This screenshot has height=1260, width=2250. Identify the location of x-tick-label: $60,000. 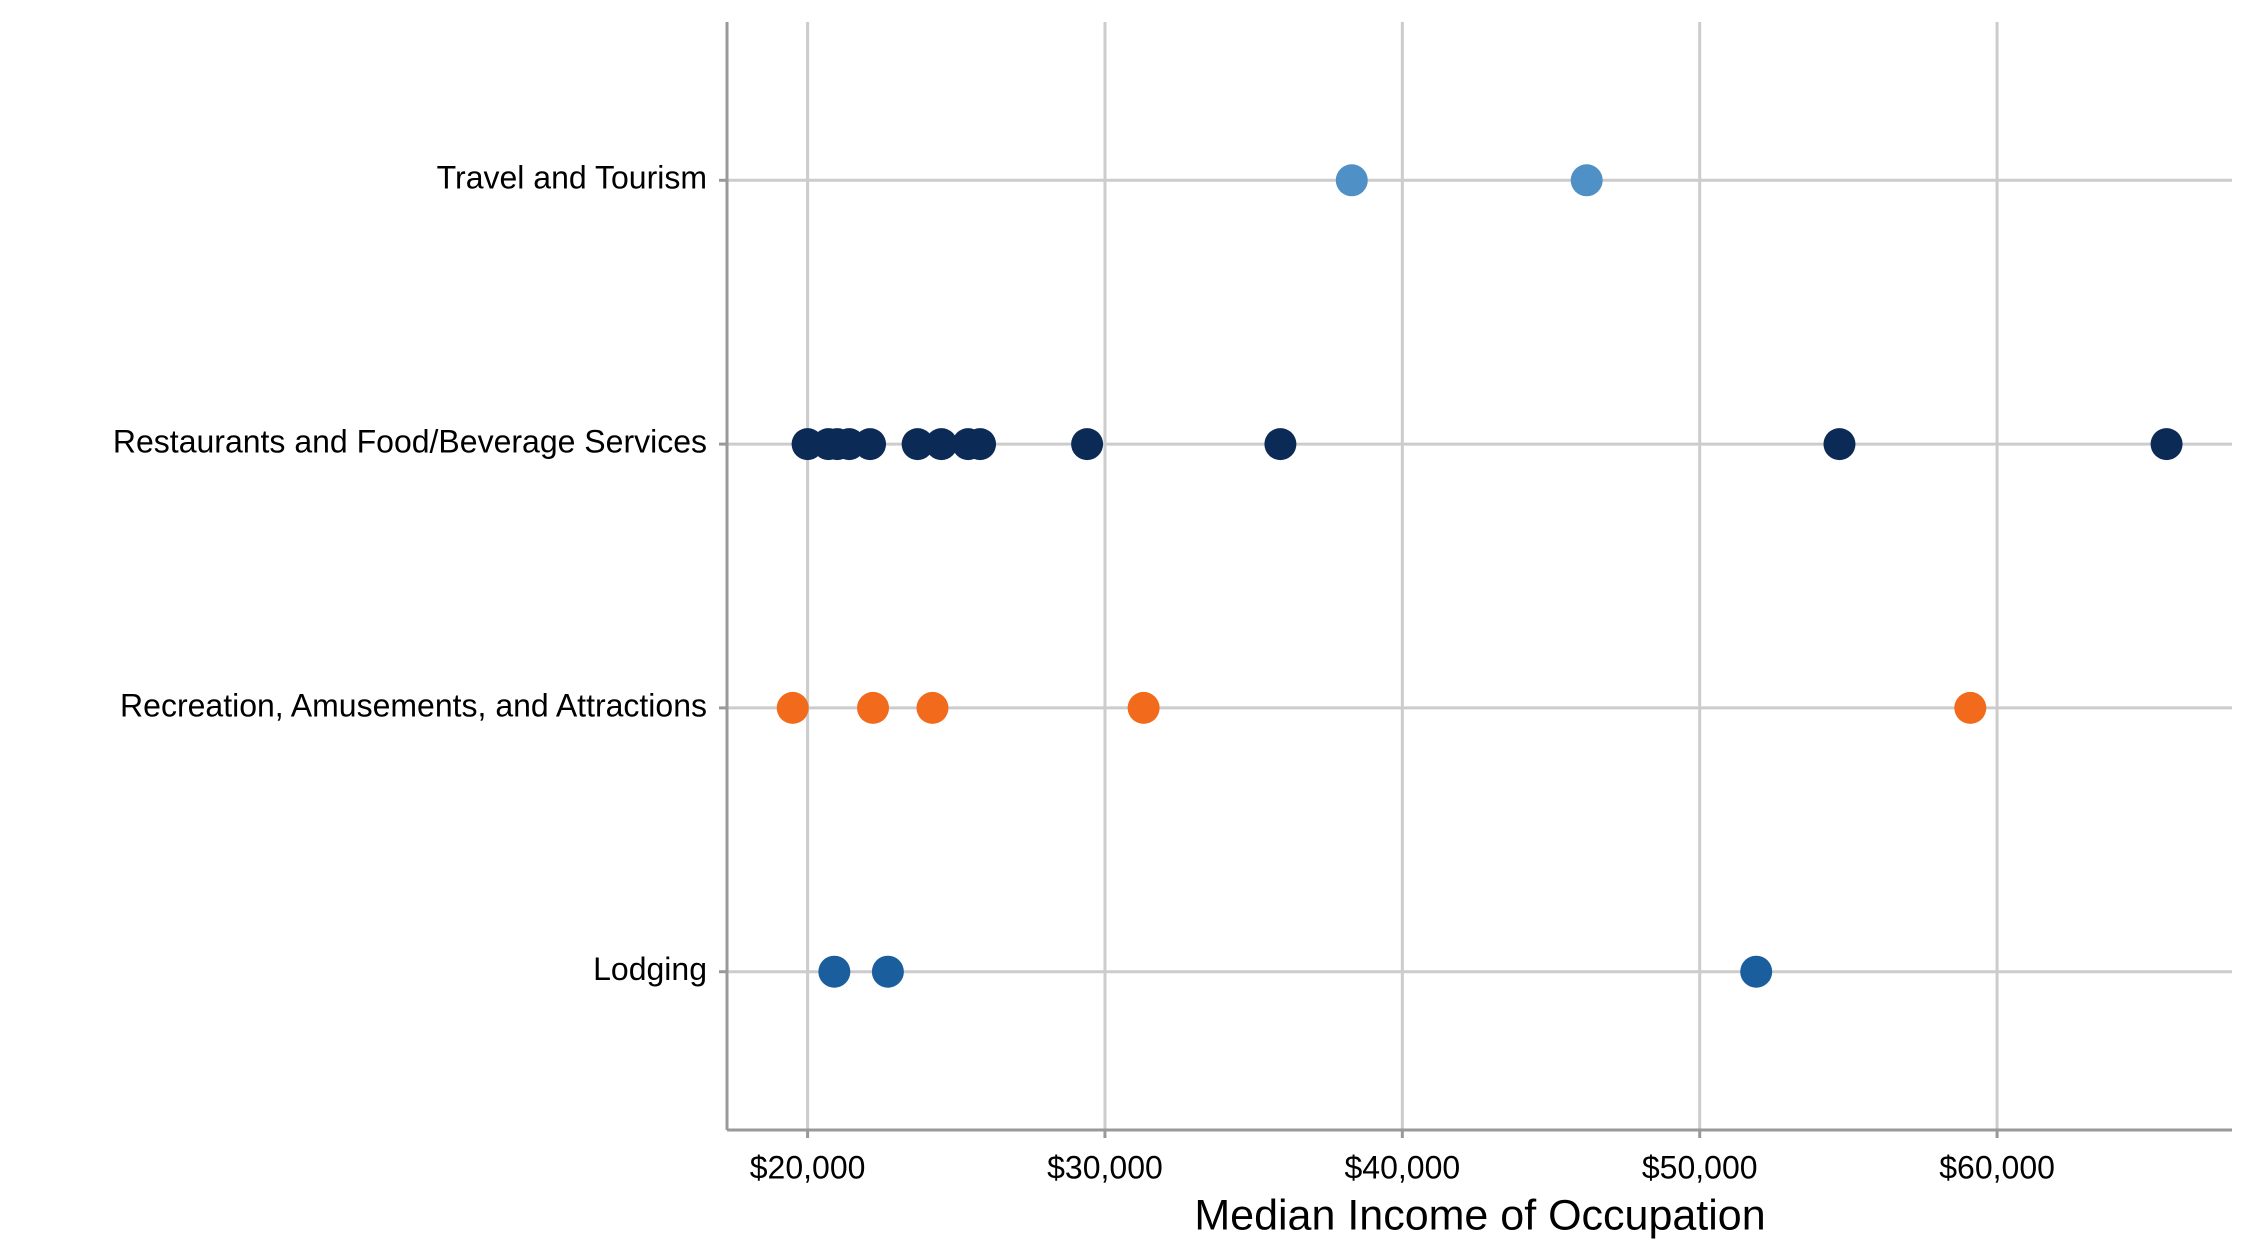
(1997, 1167).